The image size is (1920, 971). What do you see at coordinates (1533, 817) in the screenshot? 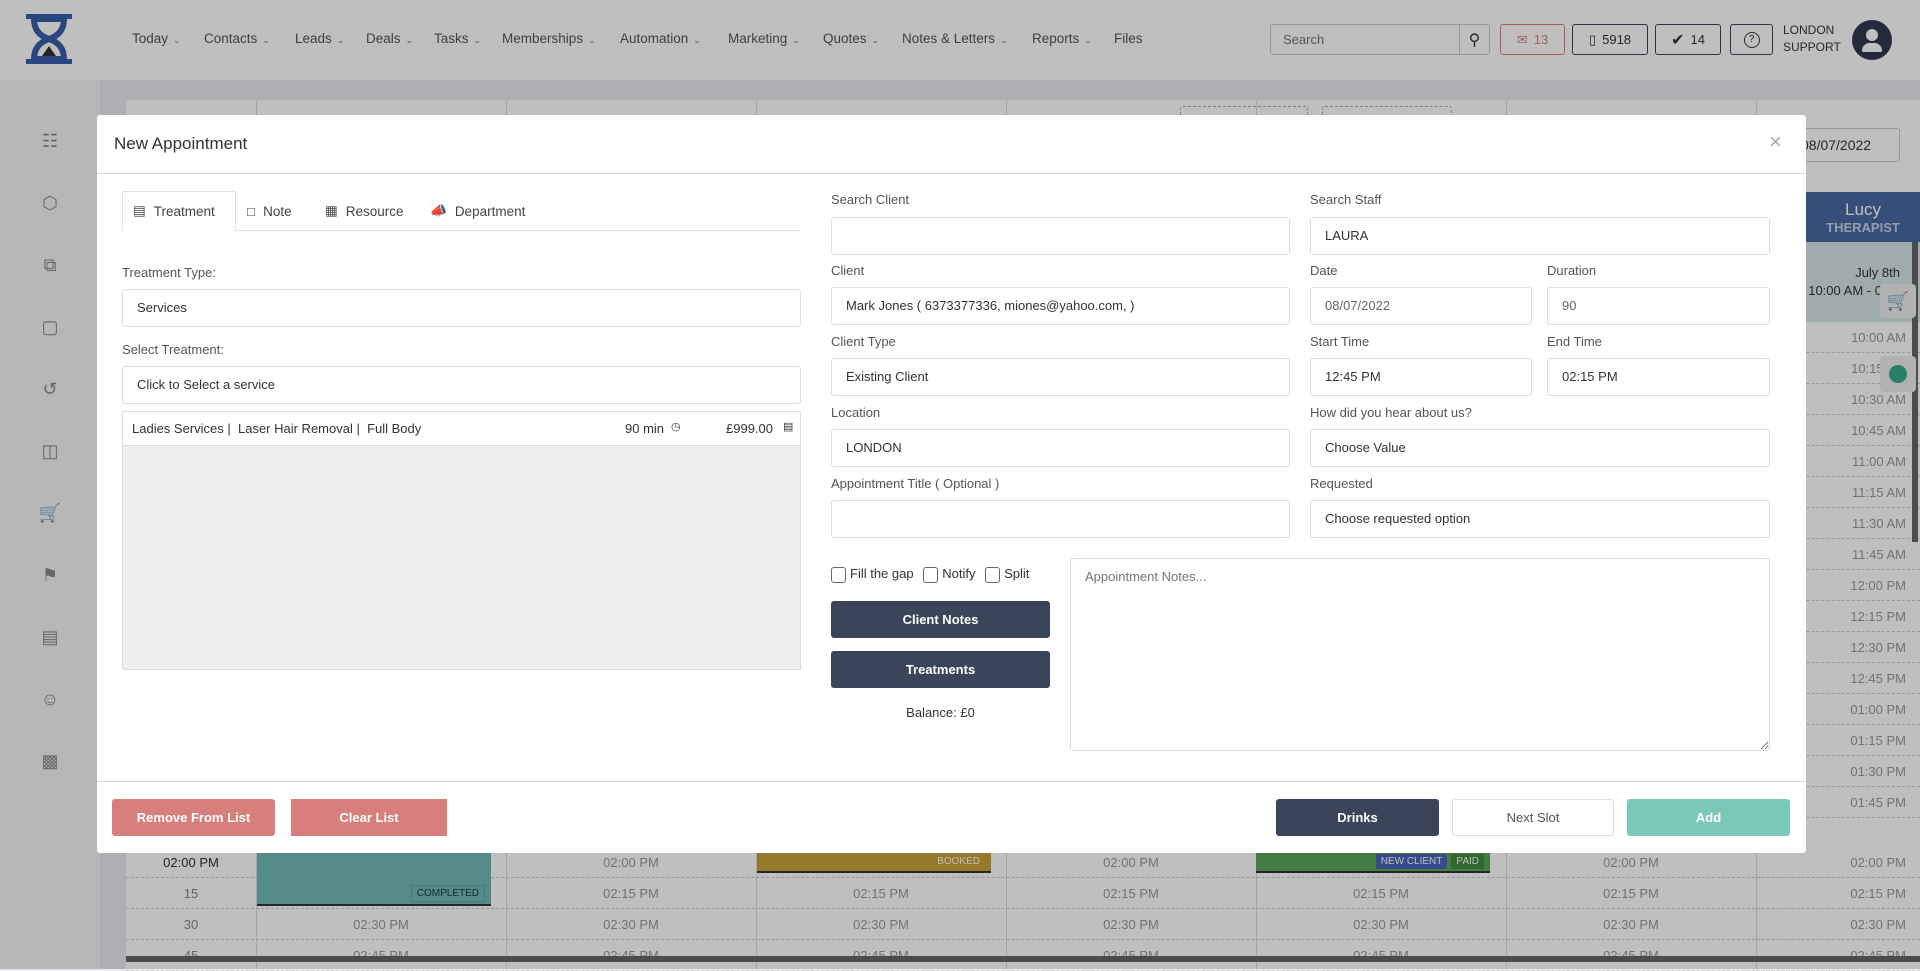
I see `next-slot-button: Next Slot` at bounding box center [1533, 817].